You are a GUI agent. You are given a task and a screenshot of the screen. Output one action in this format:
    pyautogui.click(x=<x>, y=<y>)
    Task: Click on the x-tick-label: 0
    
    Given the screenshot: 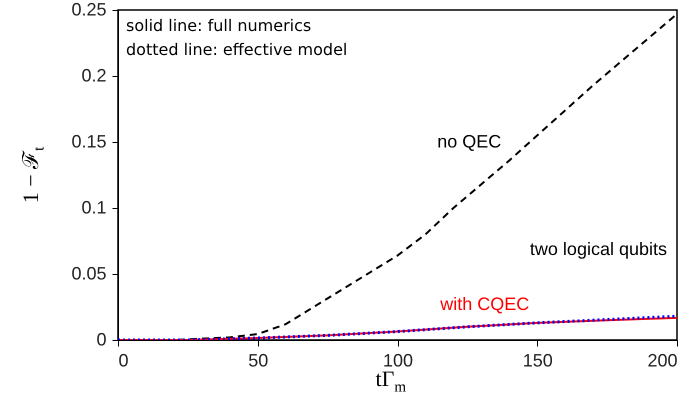 What is the action you would take?
    pyautogui.click(x=123, y=360)
    